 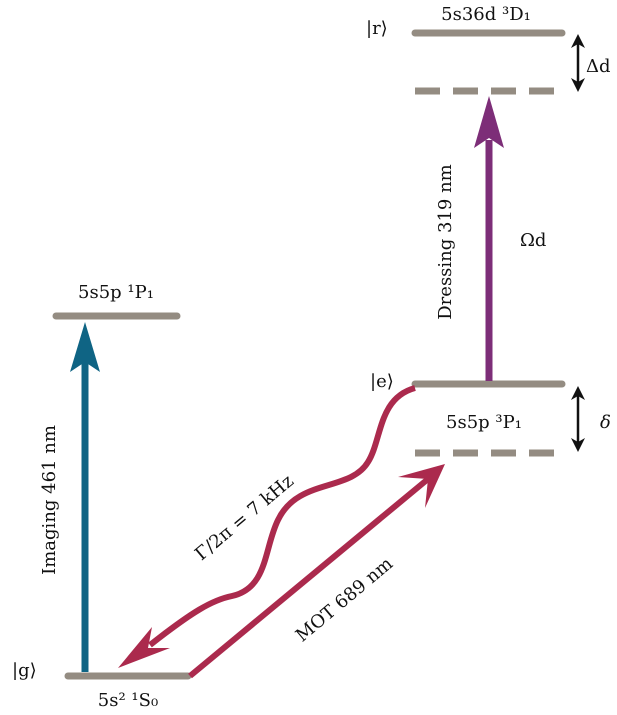 What do you see at coordinates (377, 28) in the screenshot?
I see `rydberg-ket-label: |r⟩` at bounding box center [377, 28].